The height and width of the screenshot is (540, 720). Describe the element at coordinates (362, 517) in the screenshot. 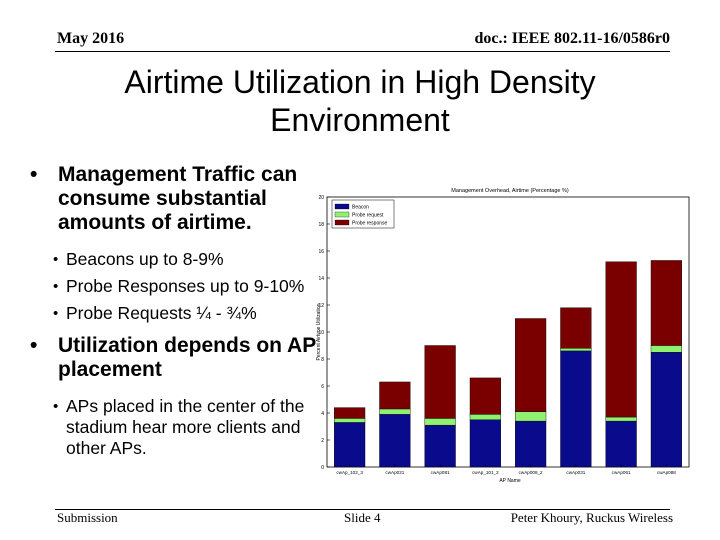

I see `footer-slide-number: Slide 4` at that location.